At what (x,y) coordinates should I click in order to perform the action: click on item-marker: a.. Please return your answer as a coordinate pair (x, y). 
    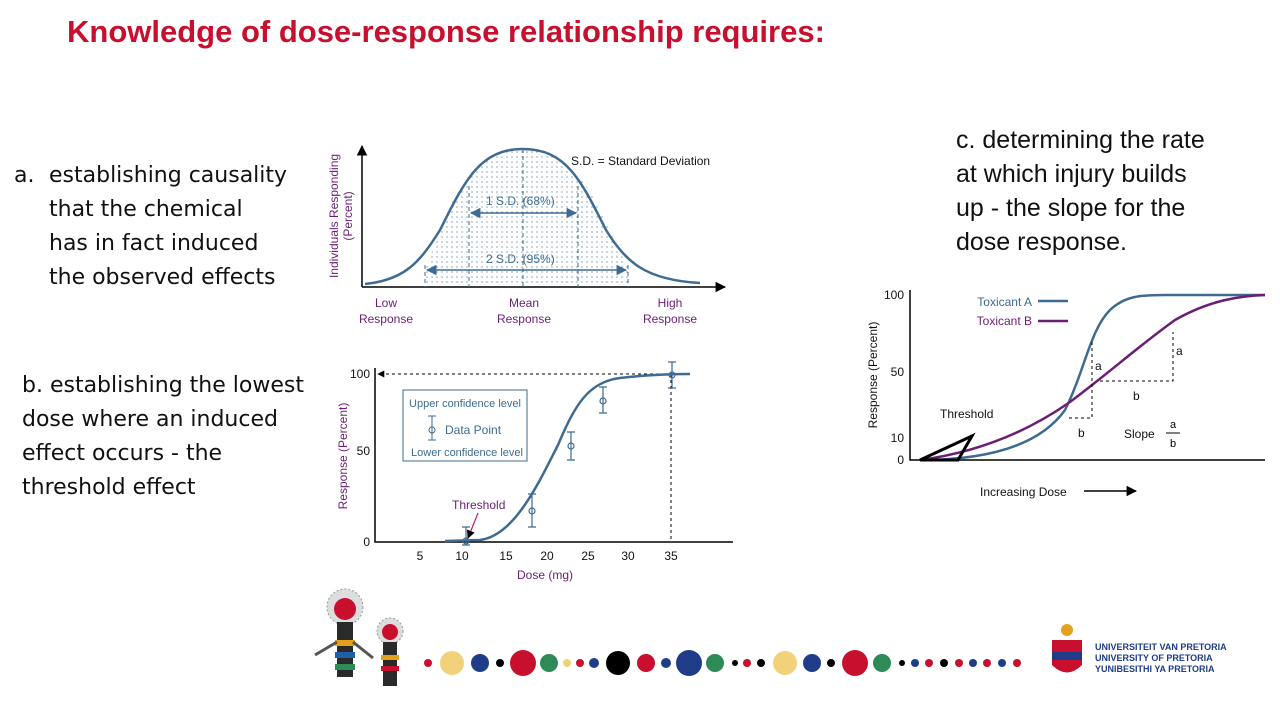
    Looking at the image, I should click on (24, 175).